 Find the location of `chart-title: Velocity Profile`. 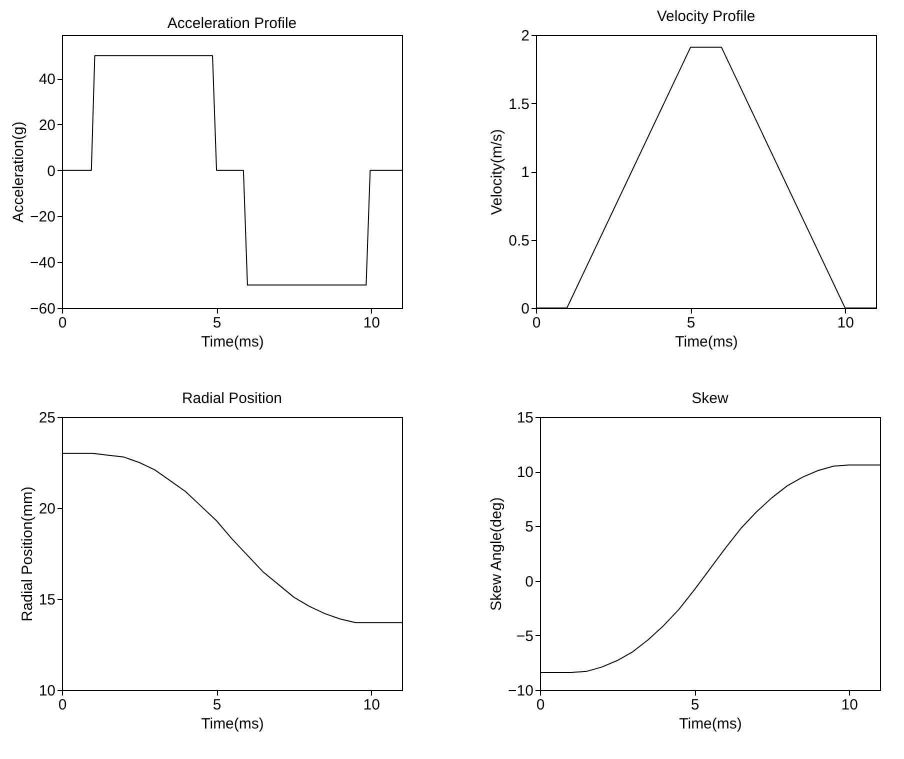

chart-title: Velocity Profile is located at coordinates (706, 16).